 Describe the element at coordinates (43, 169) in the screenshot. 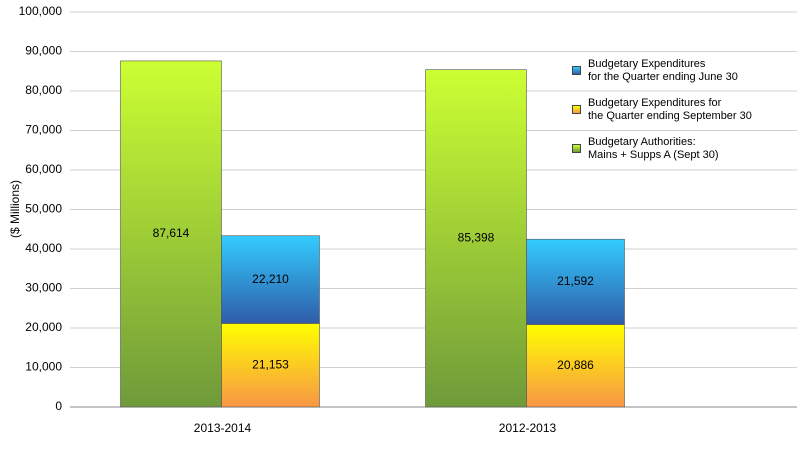

I see `y-tick-label: 60,000` at that location.